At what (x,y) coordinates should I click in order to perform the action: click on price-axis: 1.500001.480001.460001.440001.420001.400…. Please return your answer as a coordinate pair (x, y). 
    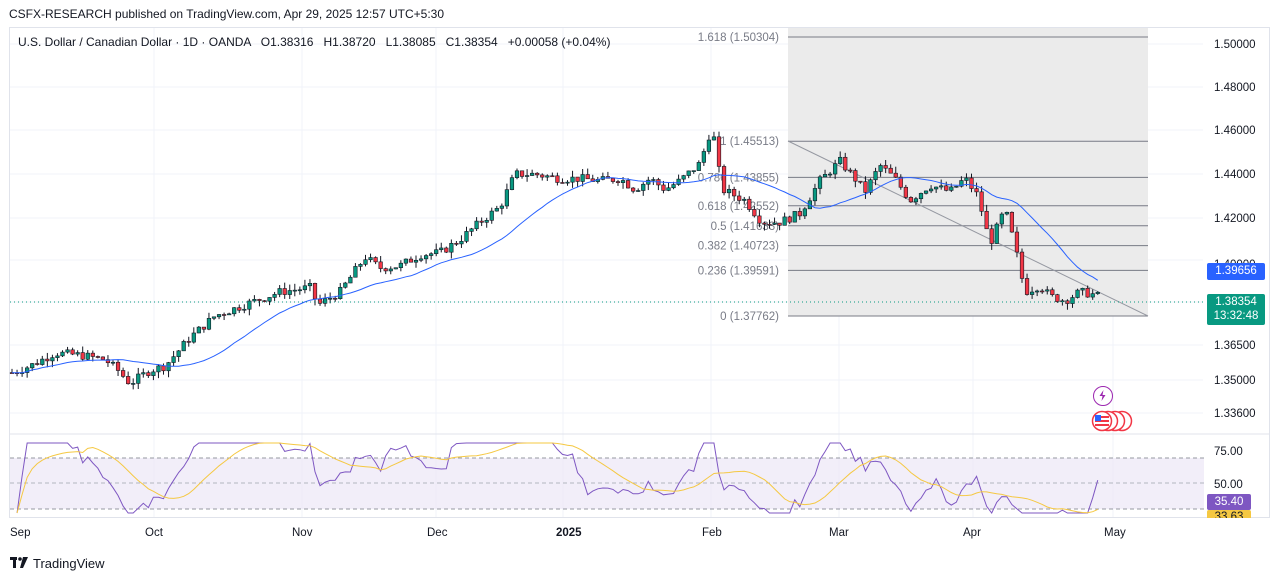
    Looking at the image, I should click on (1235, 229).